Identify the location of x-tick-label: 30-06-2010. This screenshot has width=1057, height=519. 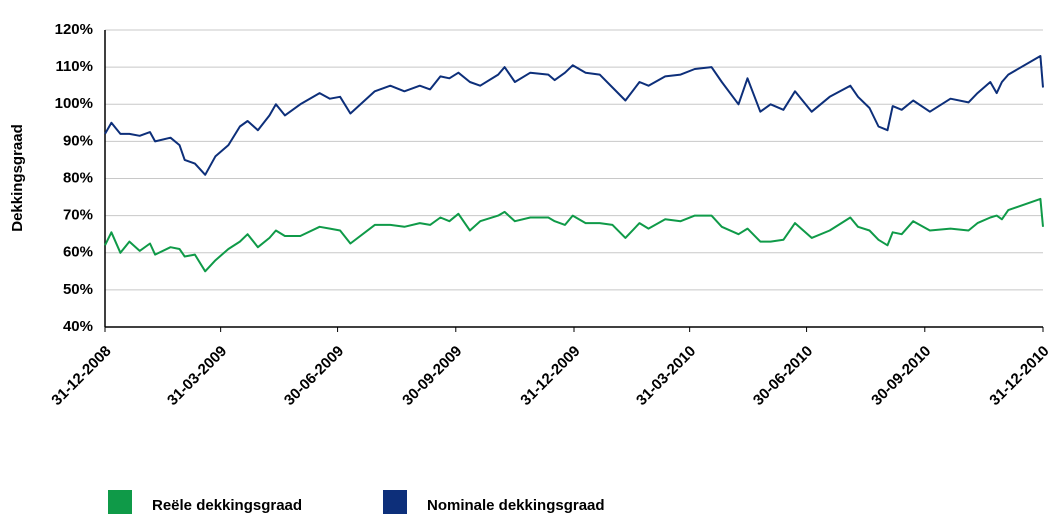
(783, 376).